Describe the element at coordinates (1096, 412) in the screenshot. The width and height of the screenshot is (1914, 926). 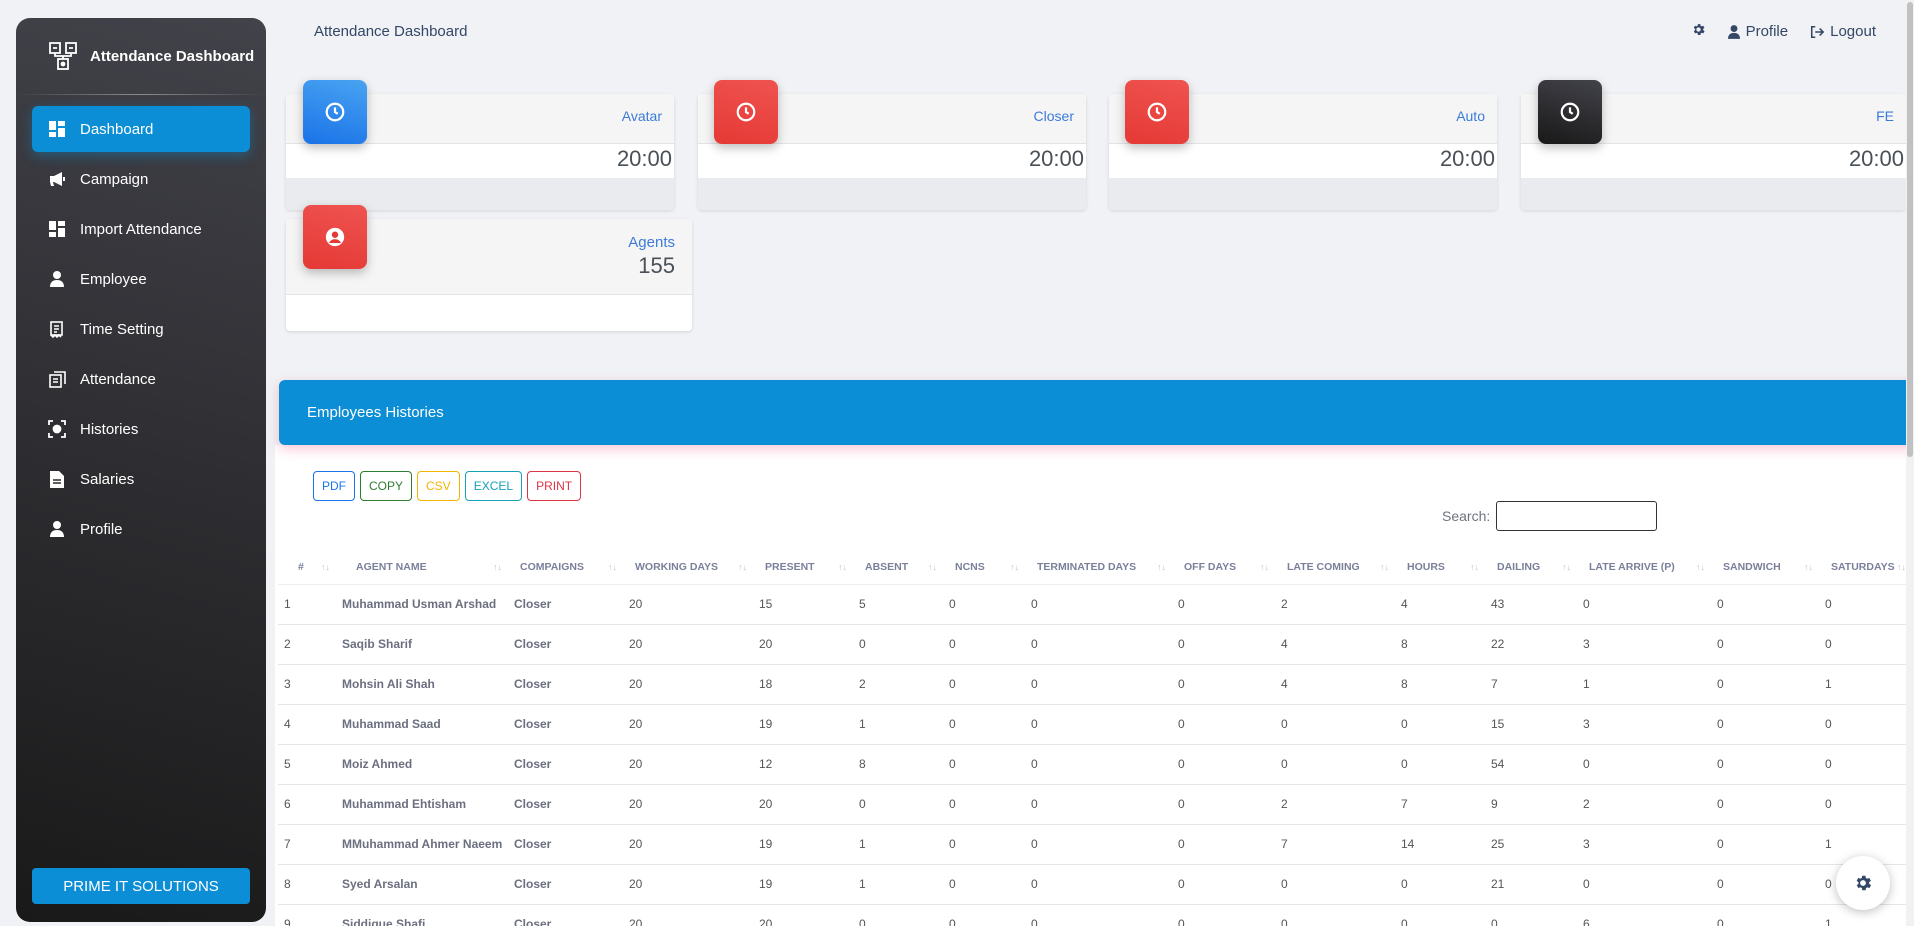
I see `histories-header: Employees Histories` at that location.